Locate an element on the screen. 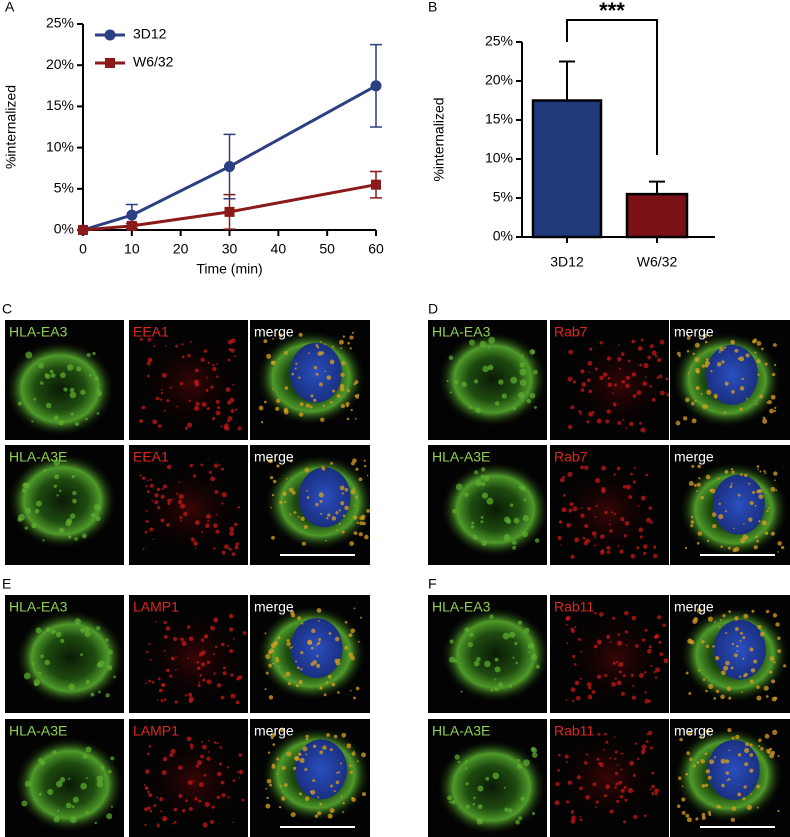 This screenshot has height=837, width=790. x-tick-label: 50 is located at coordinates (327, 249).